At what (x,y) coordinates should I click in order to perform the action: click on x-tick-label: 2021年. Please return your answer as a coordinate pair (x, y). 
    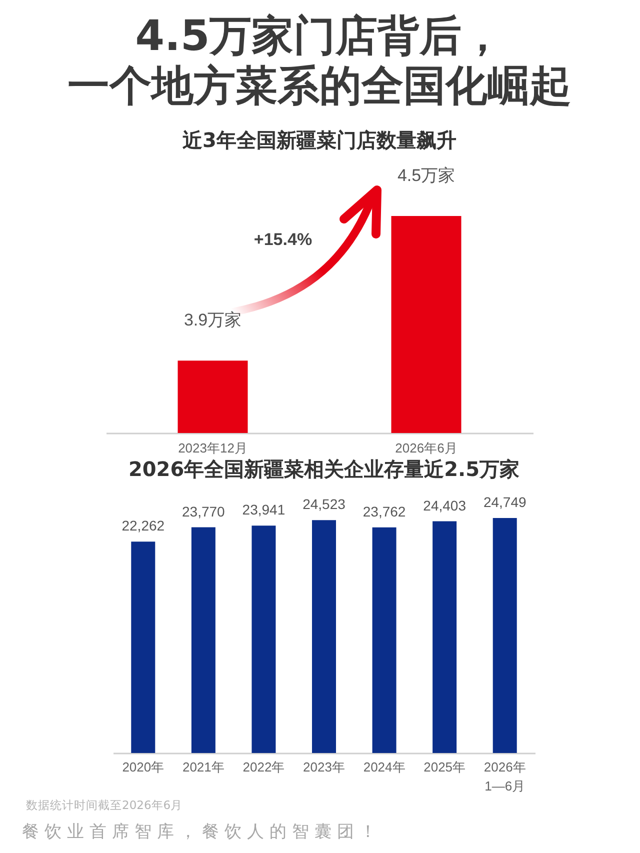
    Looking at the image, I should click on (203, 767).